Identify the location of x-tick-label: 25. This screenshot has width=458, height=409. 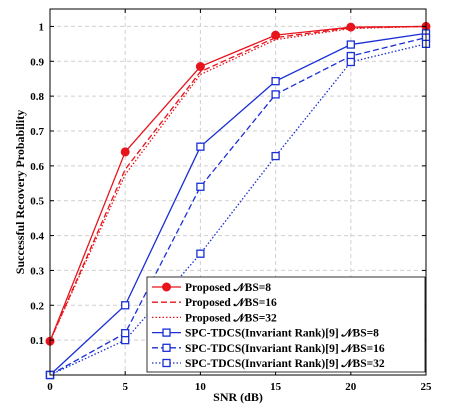
(427, 387).